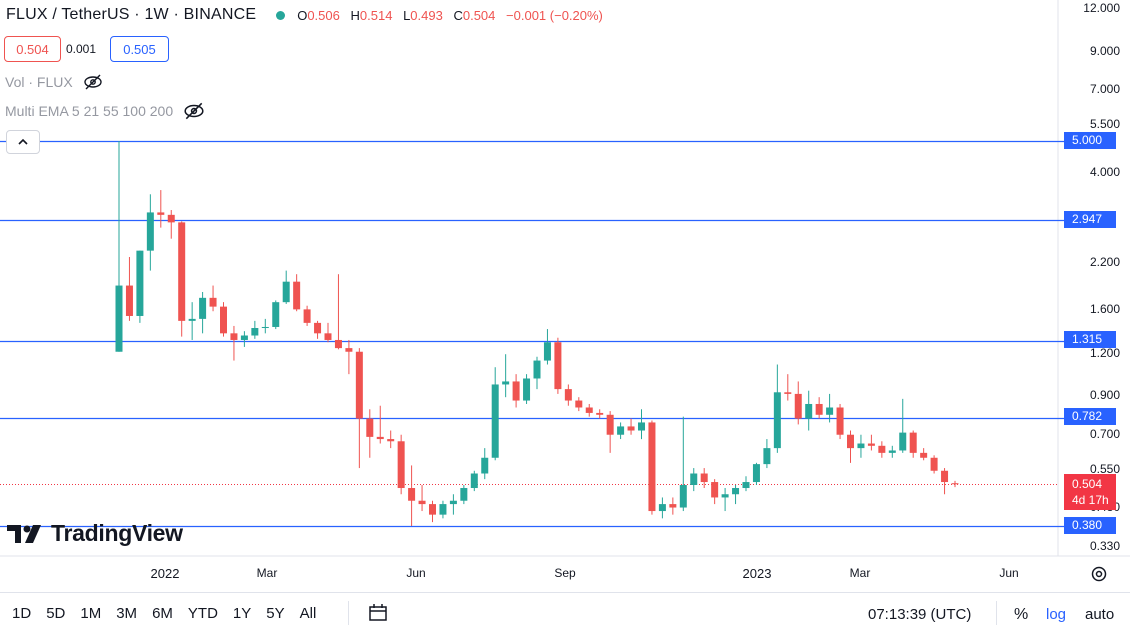  Describe the element at coordinates (1100, 614) in the screenshot. I see `auto-scale-toggle: auto` at that location.